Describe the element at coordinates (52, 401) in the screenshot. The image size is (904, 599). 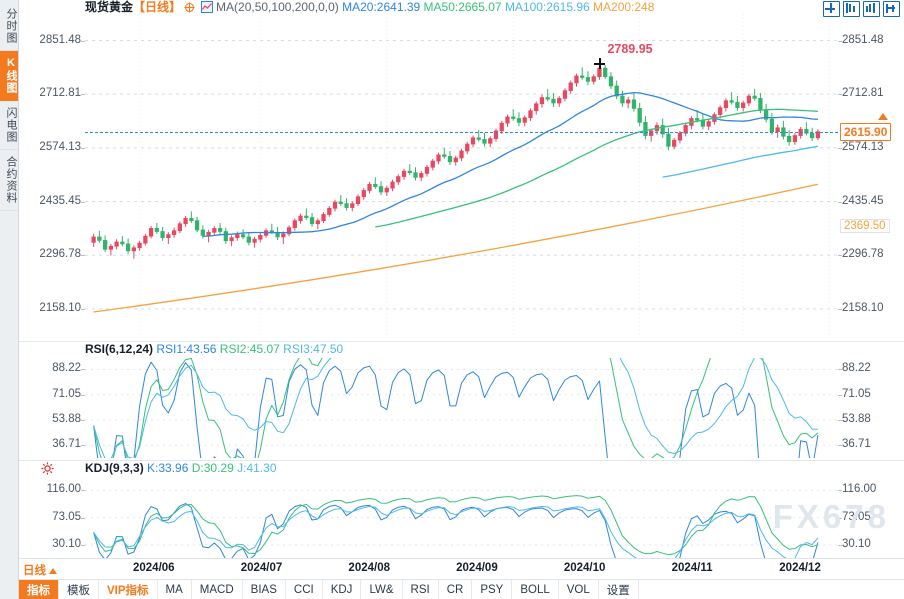
I see `rsi-axis-left: 88.22 71.05 53.88 36.71` at that location.